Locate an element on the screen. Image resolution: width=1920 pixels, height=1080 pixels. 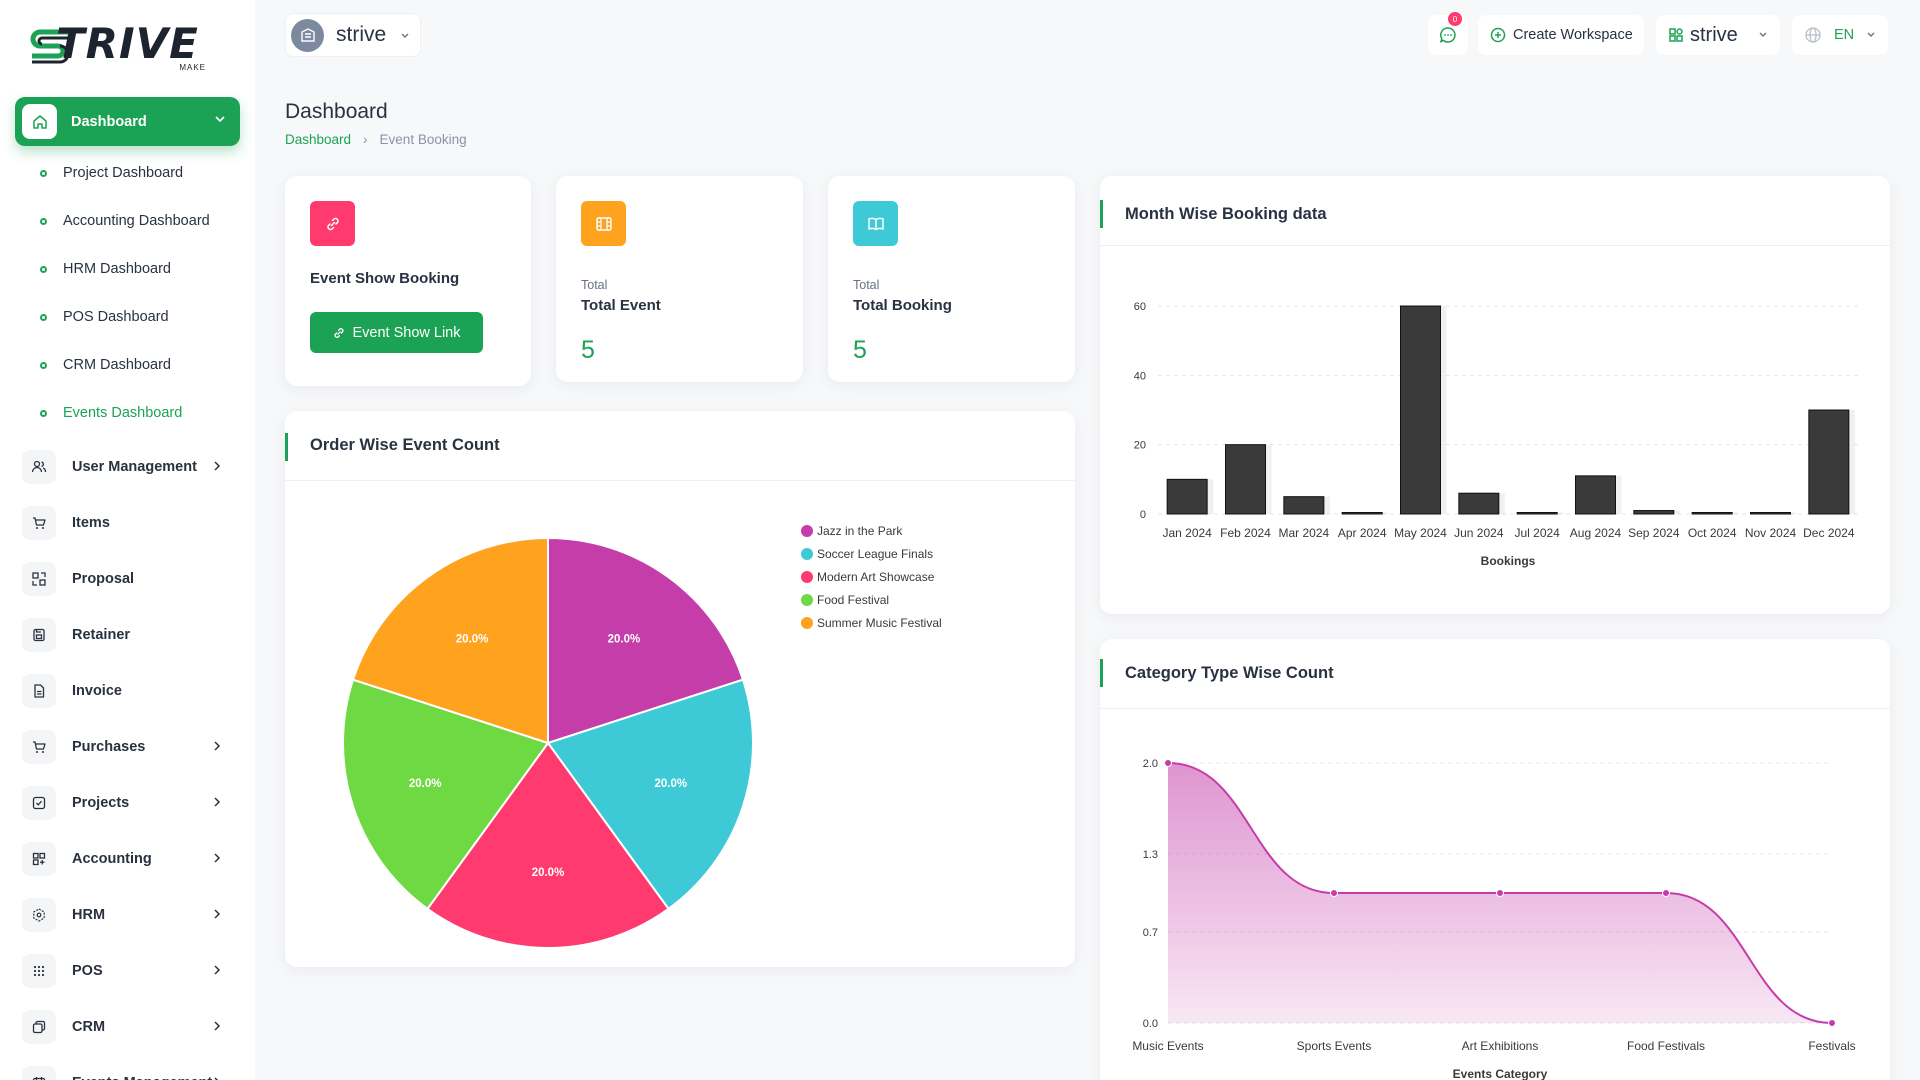
chevron-down-icon is located at coordinates (405, 35).